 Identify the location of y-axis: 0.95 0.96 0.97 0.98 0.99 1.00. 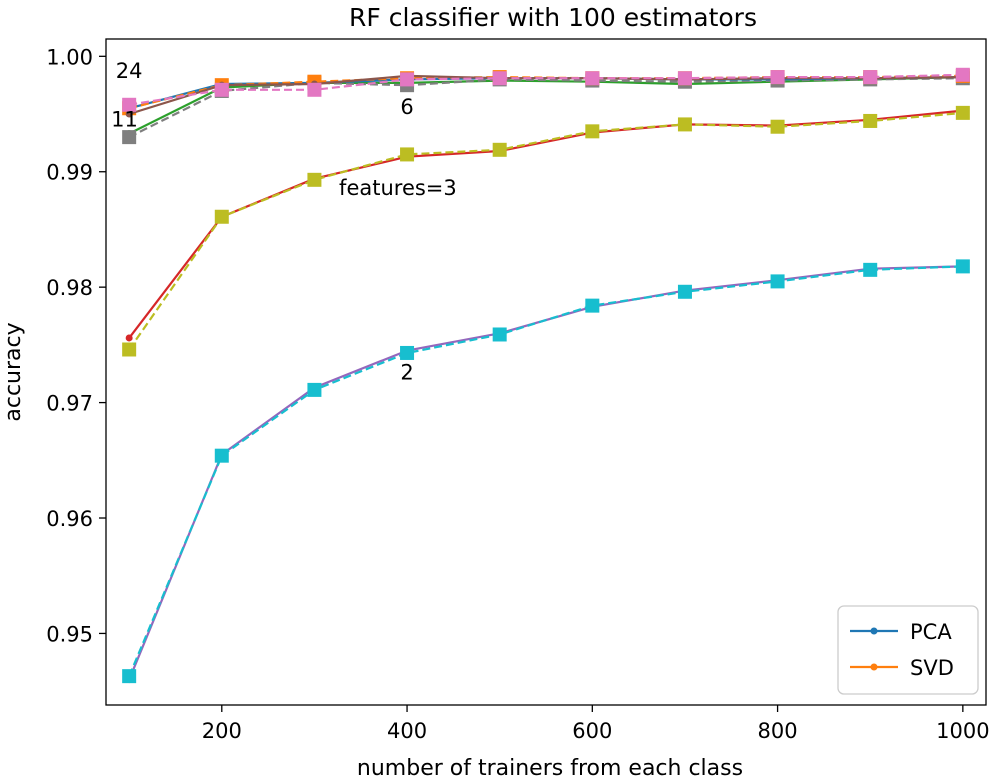
(76, 345).